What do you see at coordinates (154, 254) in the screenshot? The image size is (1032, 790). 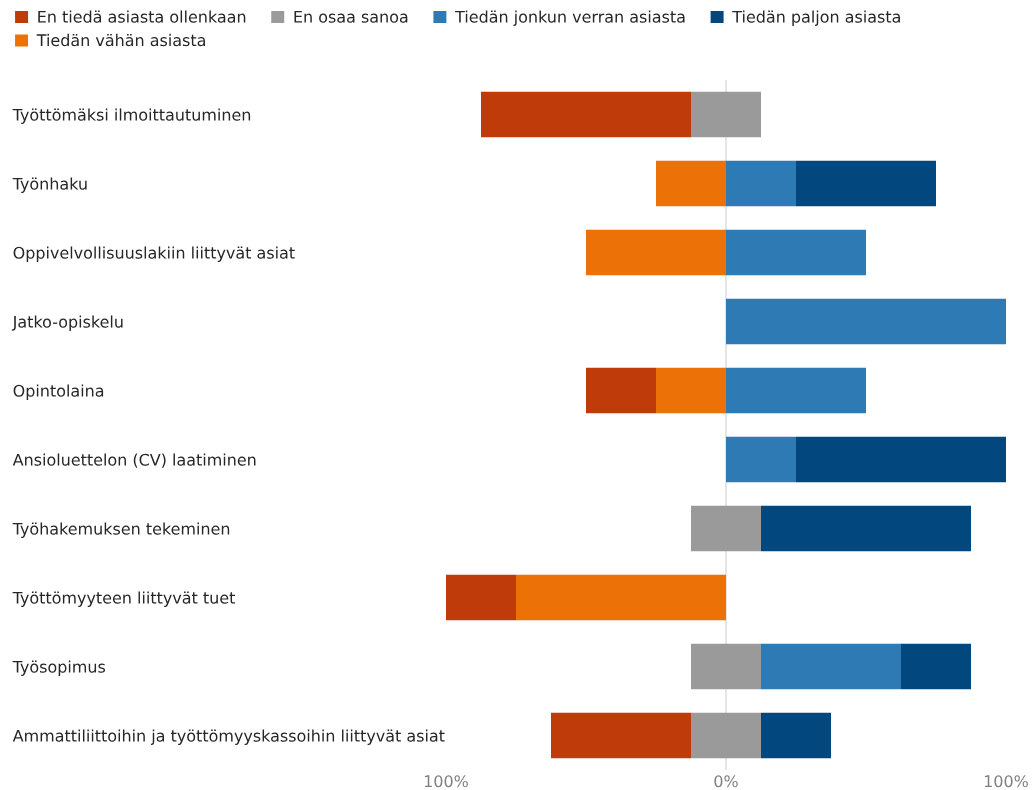 I see `y-tick-label: Oppivelvollisuuslakiin liittyvät asiat` at bounding box center [154, 254].